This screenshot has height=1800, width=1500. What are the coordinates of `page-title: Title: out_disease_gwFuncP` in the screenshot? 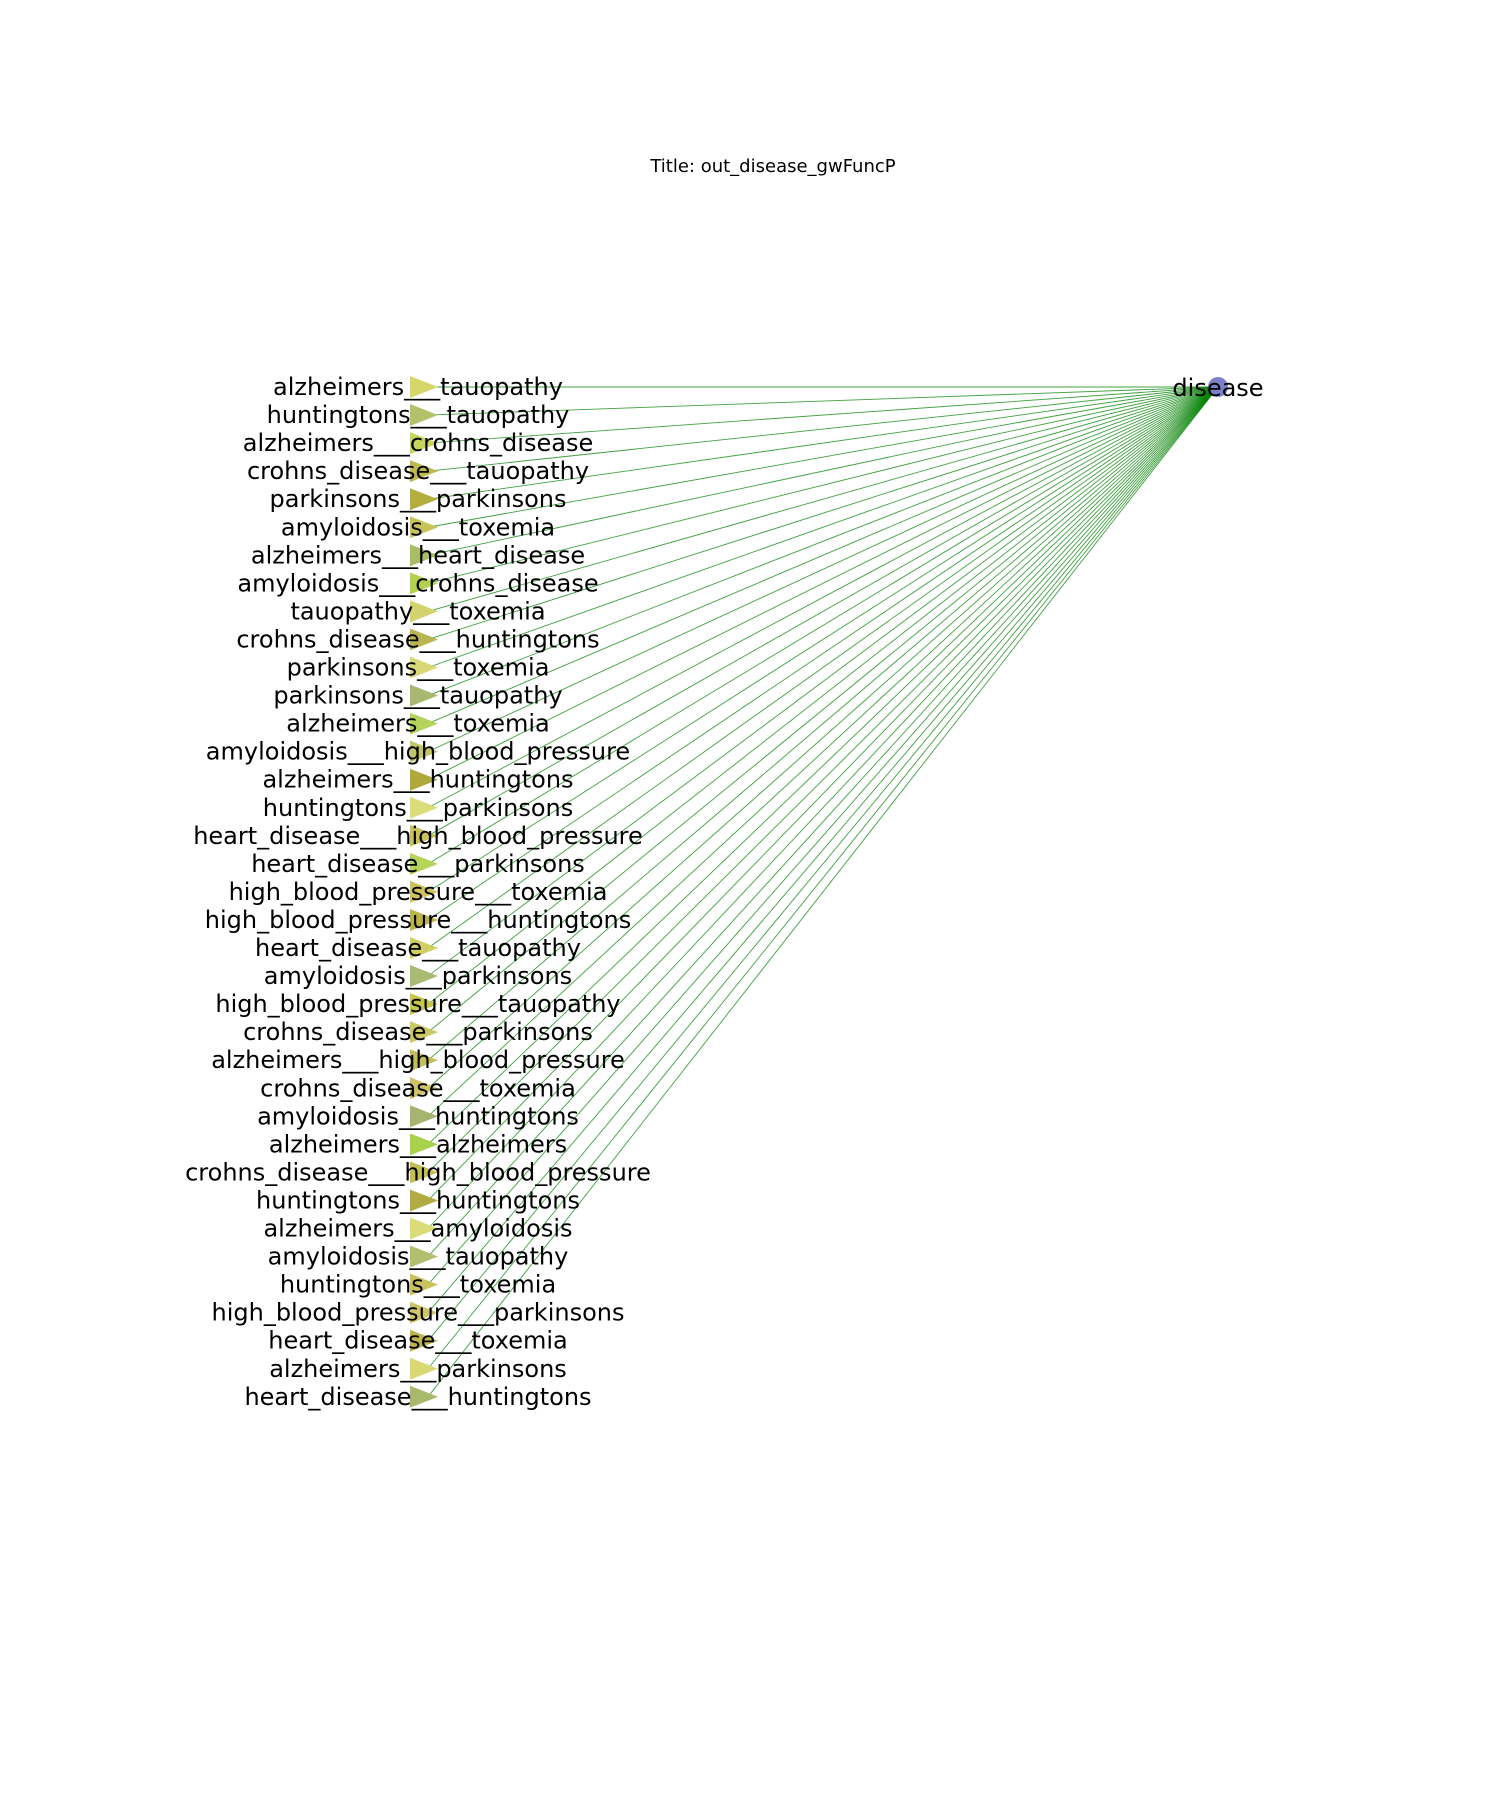 It's located at (773, 166).